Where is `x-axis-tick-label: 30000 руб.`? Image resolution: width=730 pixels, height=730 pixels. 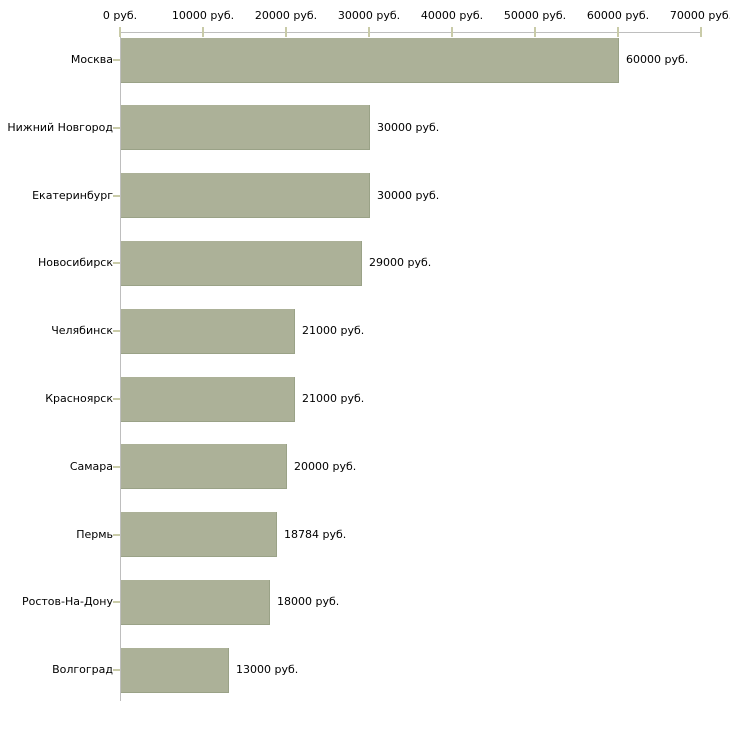 x-axis-tick-label: 30000 руб. is located at coordinates (369, 15).